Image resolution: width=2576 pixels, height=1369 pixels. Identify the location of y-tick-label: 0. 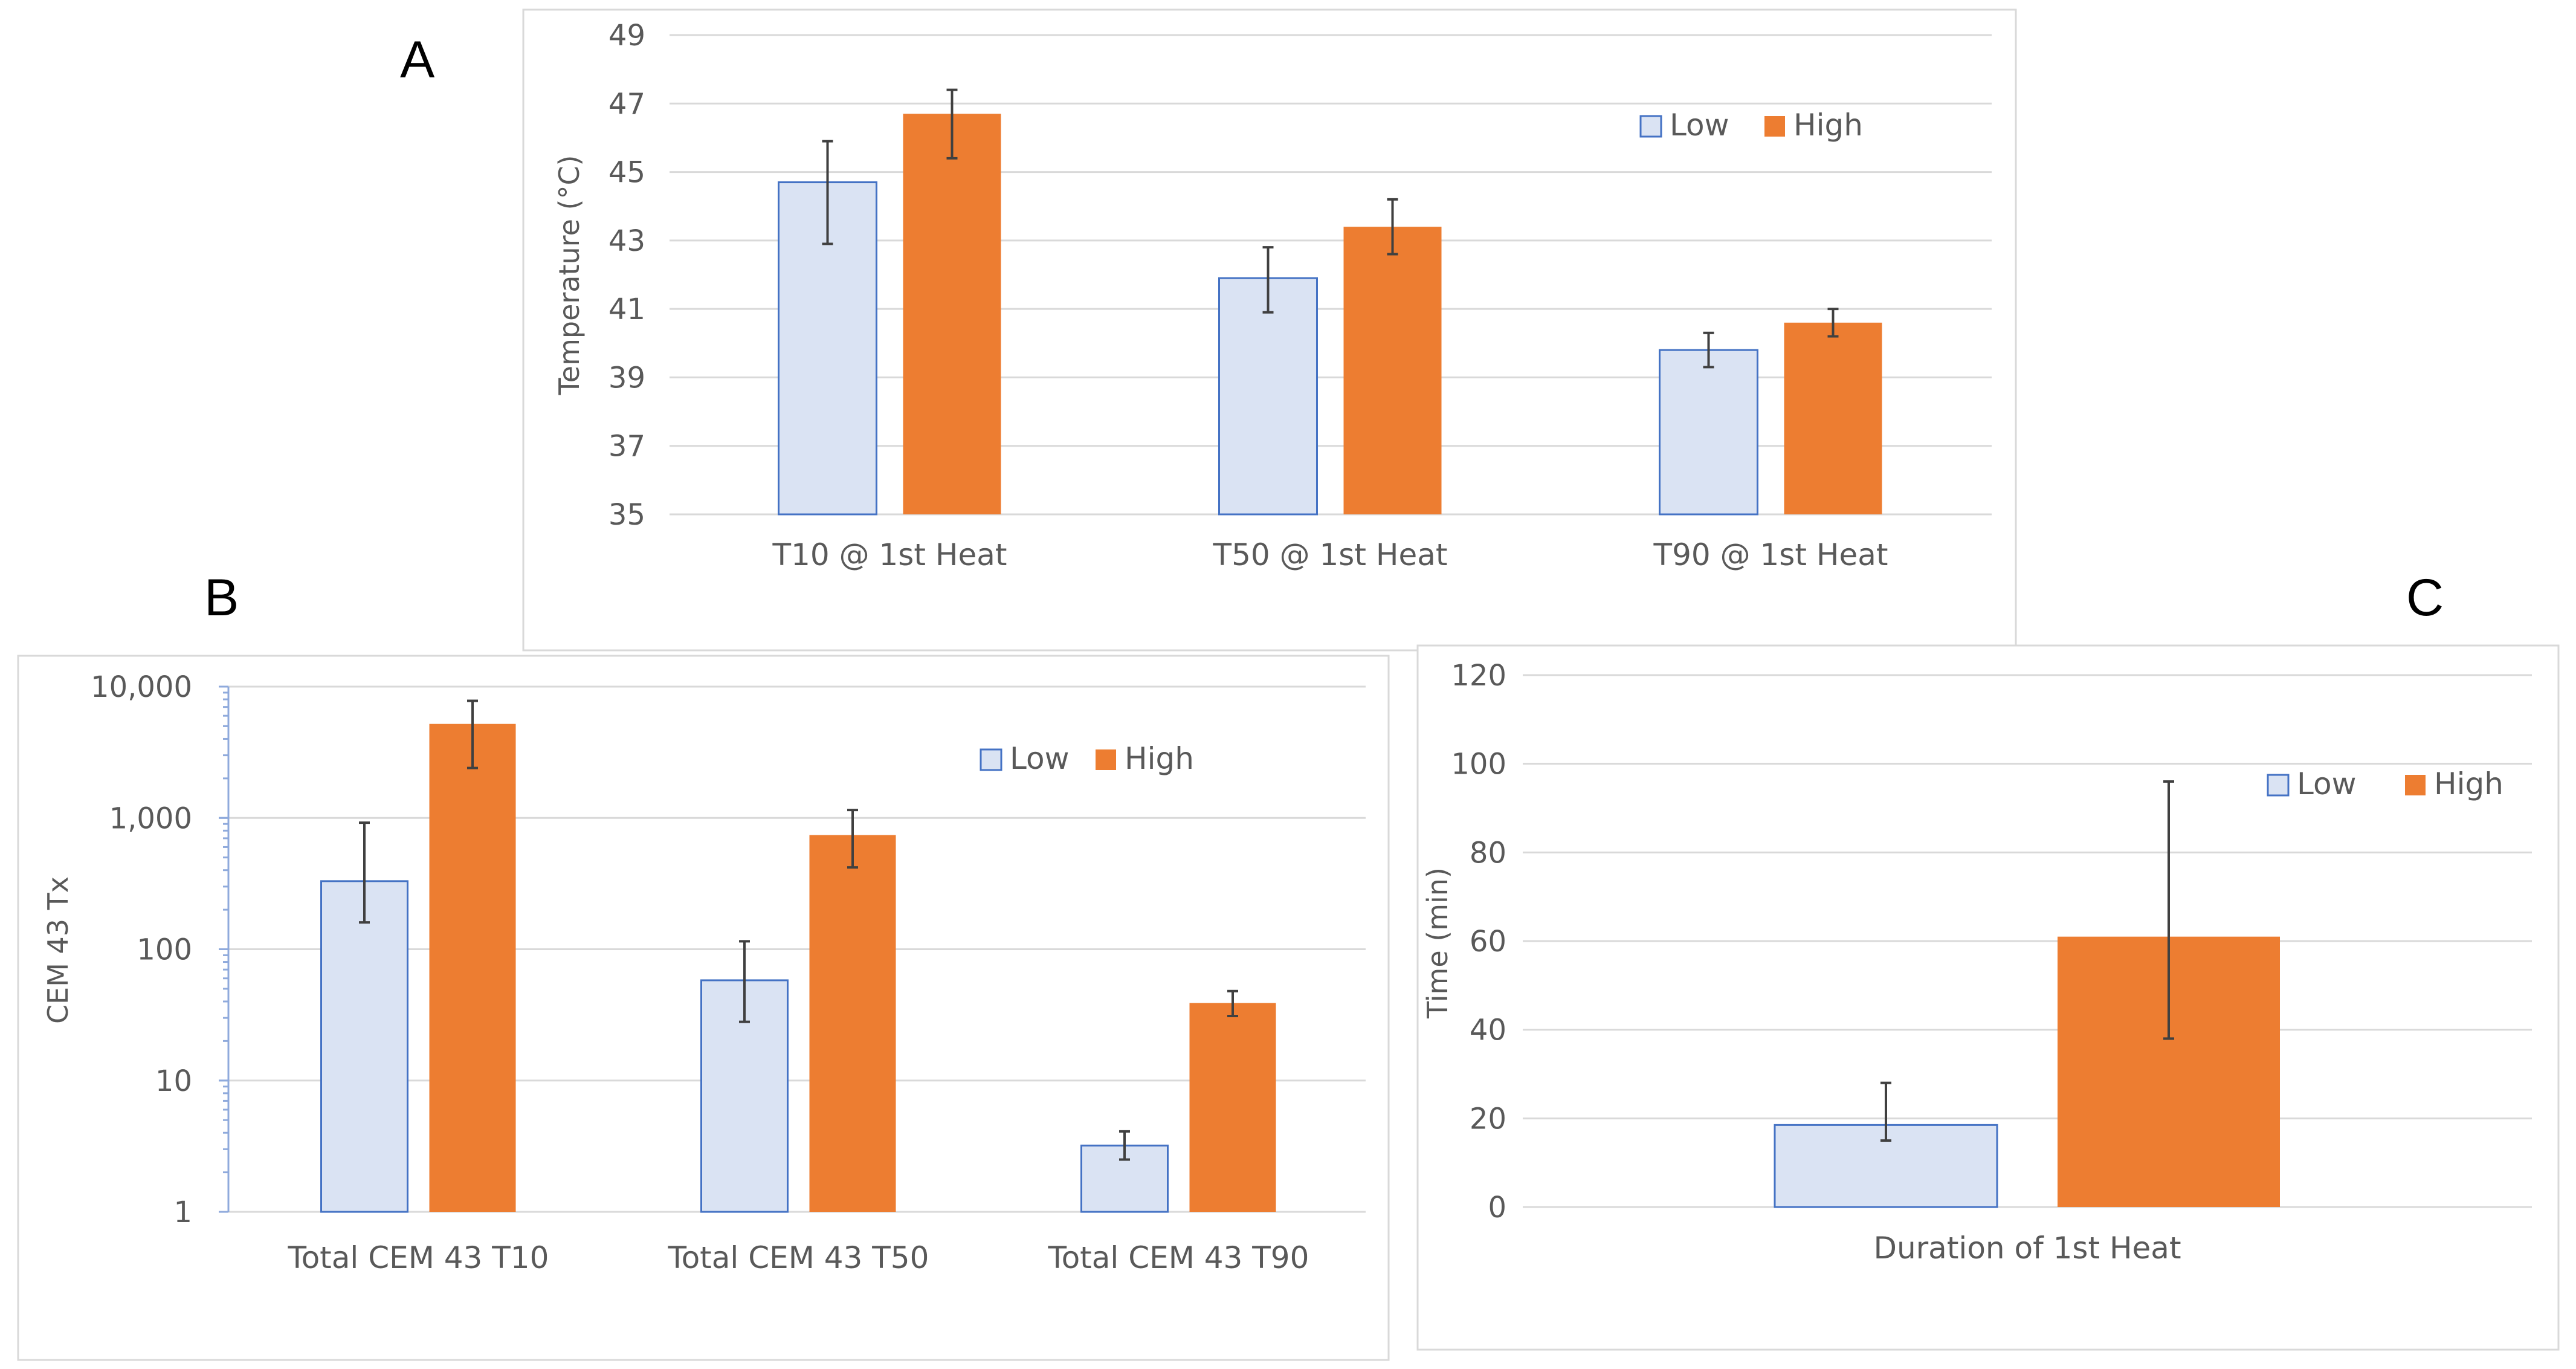
(1497, 1208).